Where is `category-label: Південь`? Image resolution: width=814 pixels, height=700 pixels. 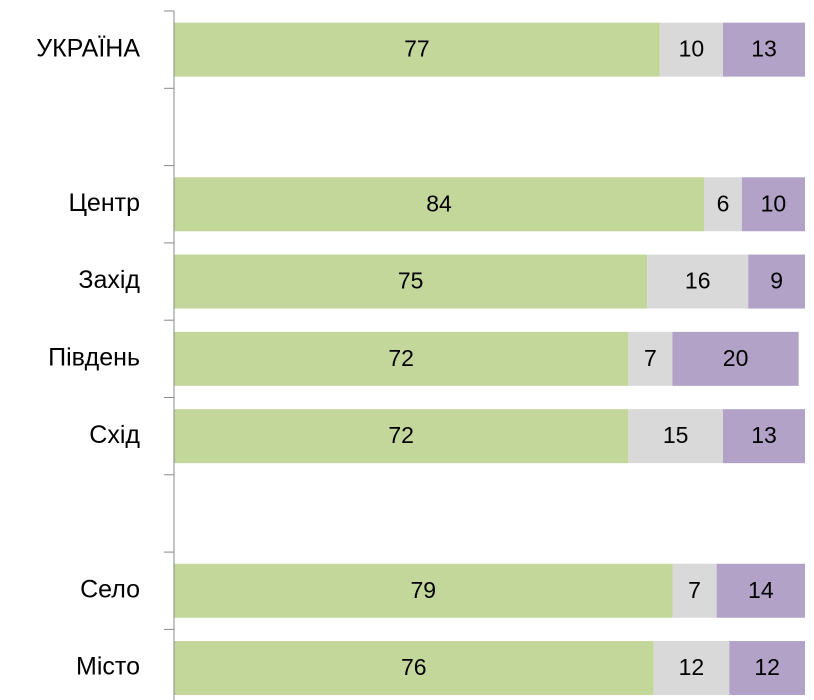
category-label: Південь is located at coordinates (94, 357).